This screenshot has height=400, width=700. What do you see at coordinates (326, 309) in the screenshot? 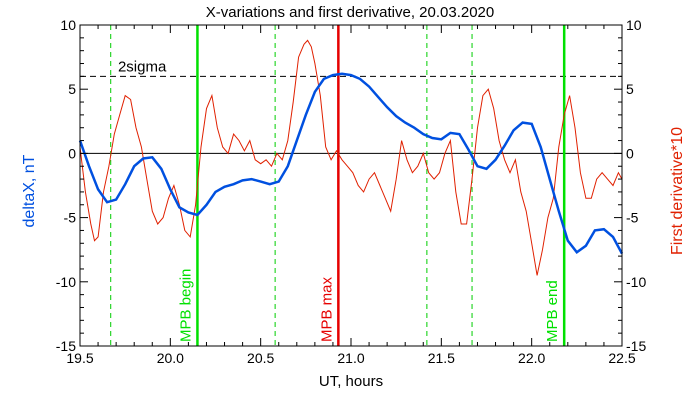
I see `event-label: MPB max` at bounding box center [326, 309].